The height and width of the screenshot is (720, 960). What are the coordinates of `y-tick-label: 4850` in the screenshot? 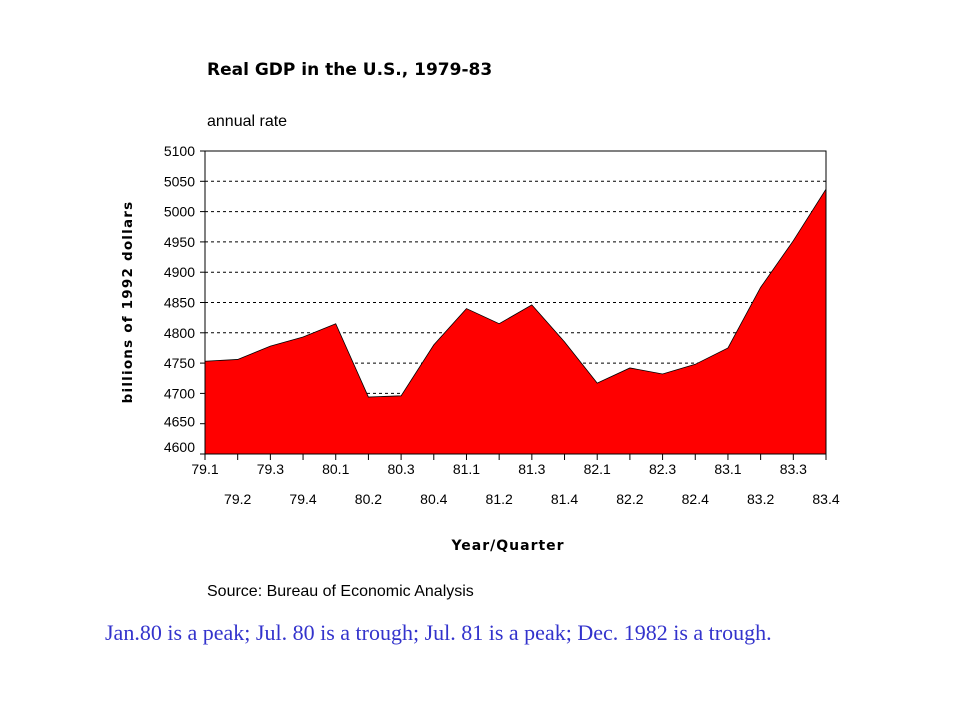 It's located at (179, 303).